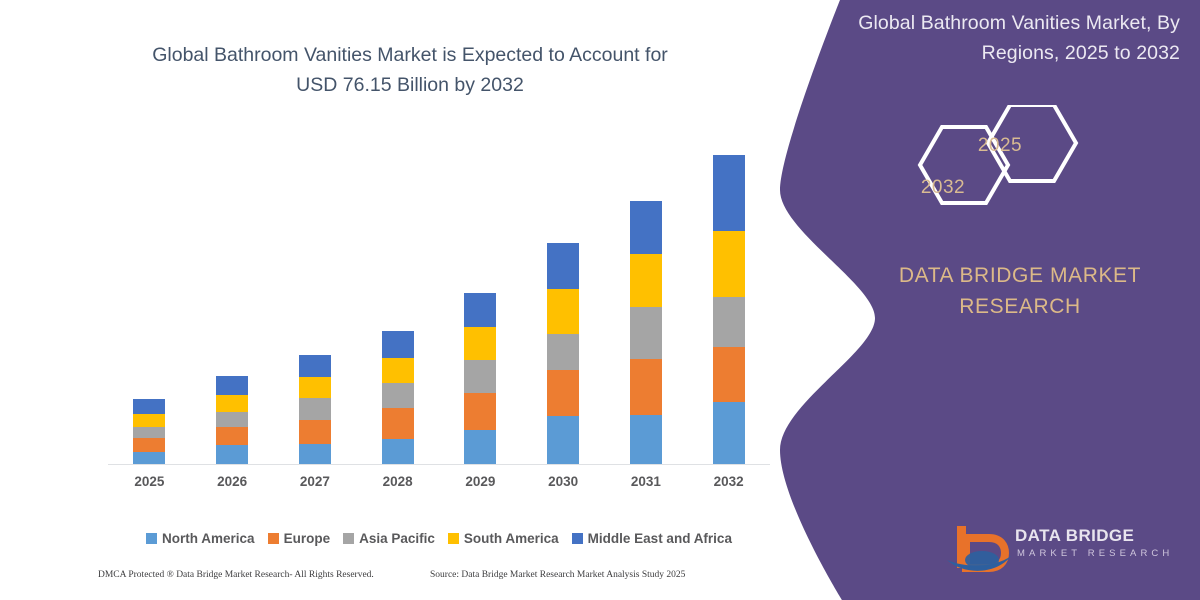 Image resolution: width=1200 pixels, height=600 pixels. I want to click on bar-2028, so click(398, 397).